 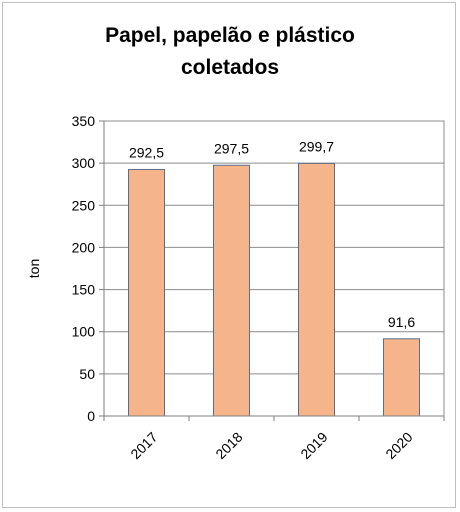 I want to click on y-tick-label: 100, so click(x=84, y=332).